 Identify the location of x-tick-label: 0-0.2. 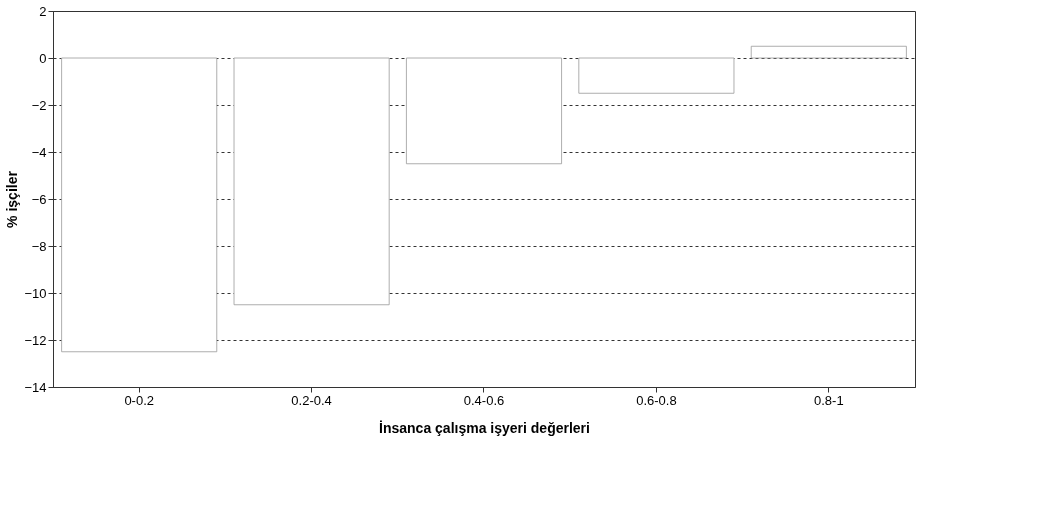
(139, 400).